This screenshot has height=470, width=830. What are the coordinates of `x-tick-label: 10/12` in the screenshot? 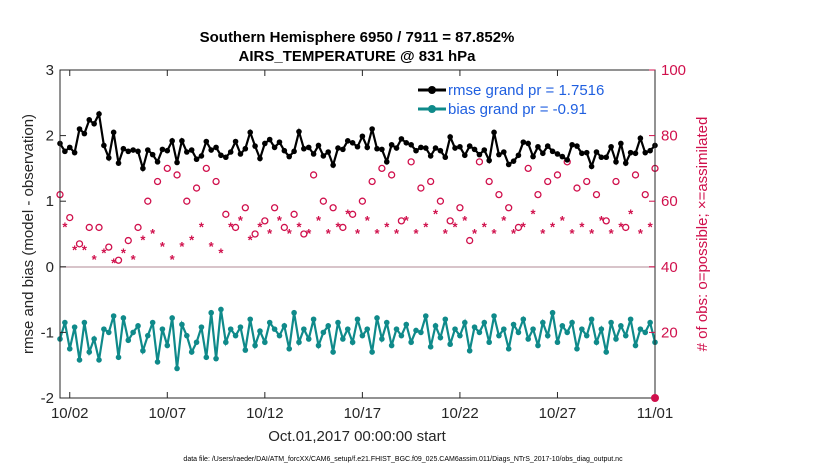 It's located at (265, 413).